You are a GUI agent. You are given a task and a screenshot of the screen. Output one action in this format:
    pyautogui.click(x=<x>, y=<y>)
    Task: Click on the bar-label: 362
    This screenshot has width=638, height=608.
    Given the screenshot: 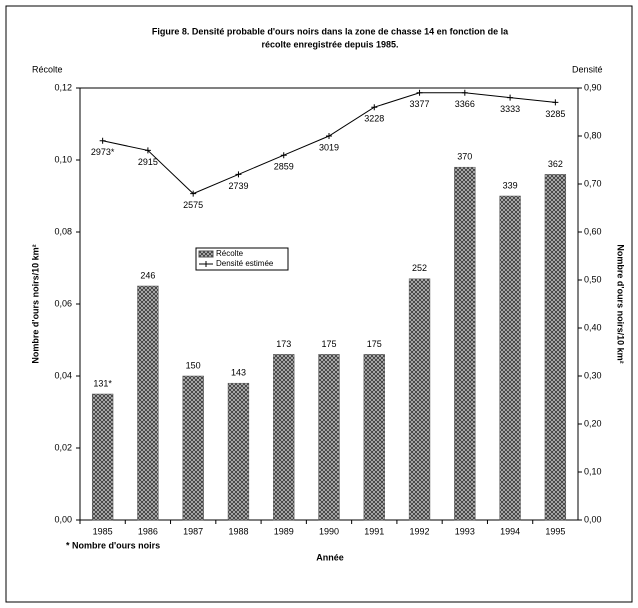 What is the action you would take?
    pyautogui.click(x=555, y=164)
    